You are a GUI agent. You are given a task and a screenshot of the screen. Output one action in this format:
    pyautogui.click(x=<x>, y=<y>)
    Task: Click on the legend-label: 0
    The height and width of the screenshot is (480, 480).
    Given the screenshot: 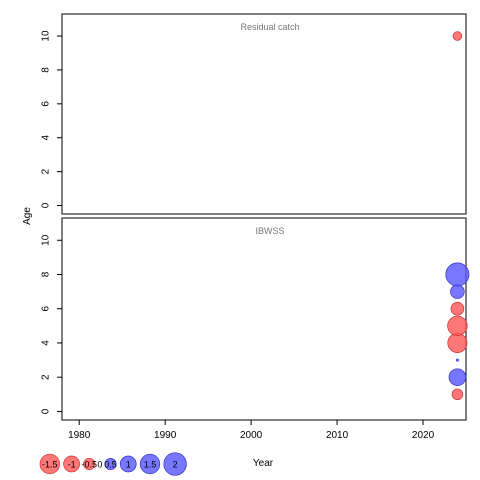 What is the action you would take?
    pyautogui.click(x=99, y=465)
    